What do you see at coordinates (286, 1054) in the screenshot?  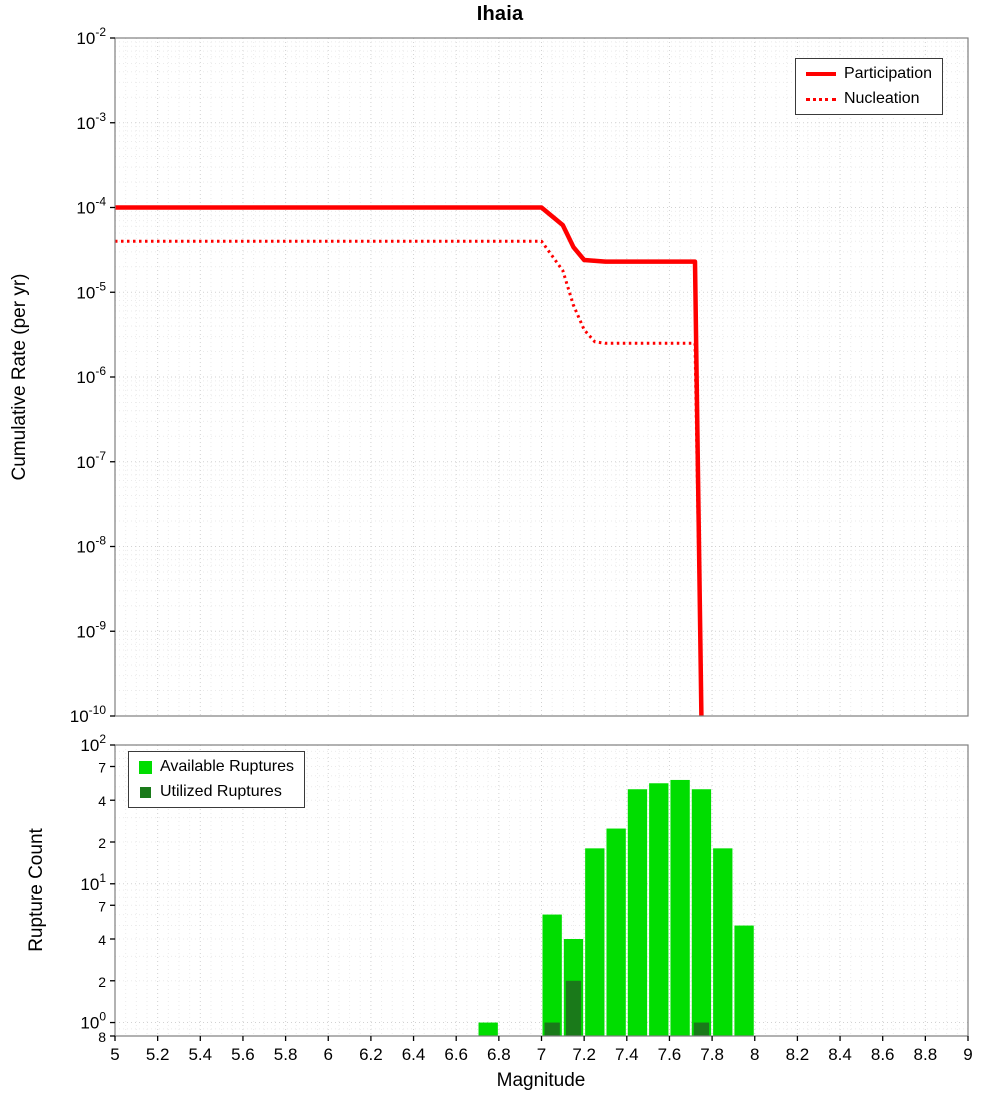 I see `x-tick-label: 5.8` at bounding box center [286, 1054].